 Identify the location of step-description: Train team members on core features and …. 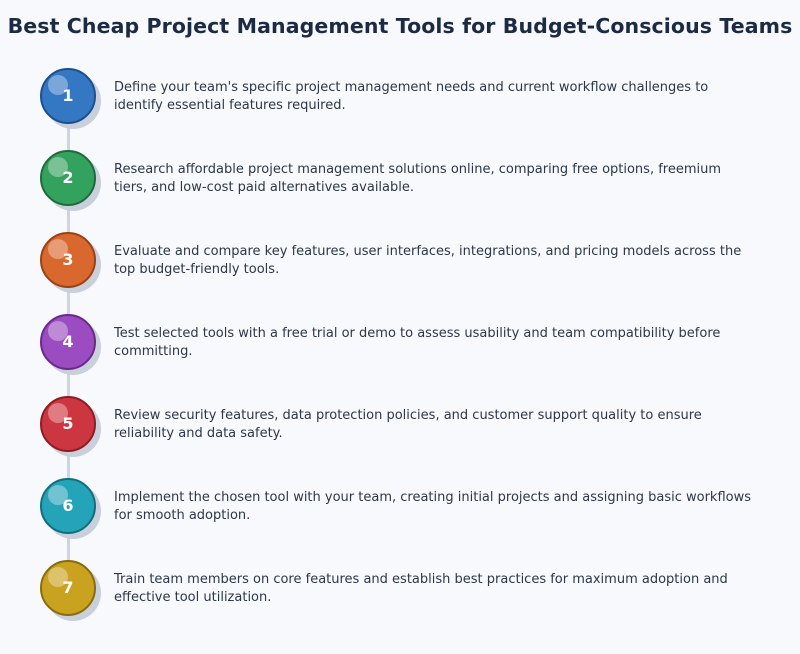
(421, 588).